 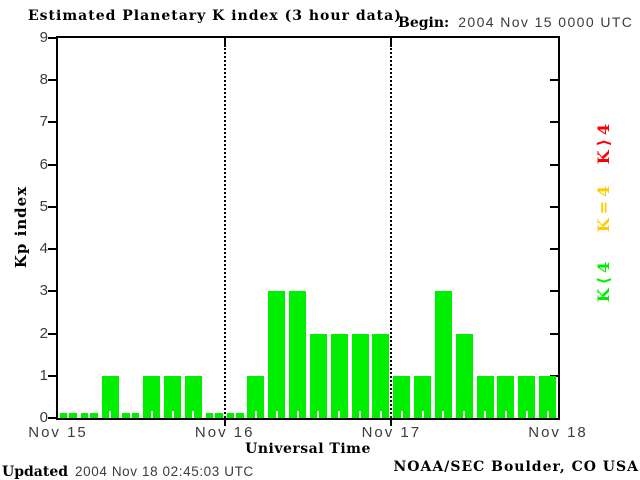 What do you see at coordinates (43, 291) in the screenshot?
I see `y-tick-label: 3` at bounding box center [43, 291].